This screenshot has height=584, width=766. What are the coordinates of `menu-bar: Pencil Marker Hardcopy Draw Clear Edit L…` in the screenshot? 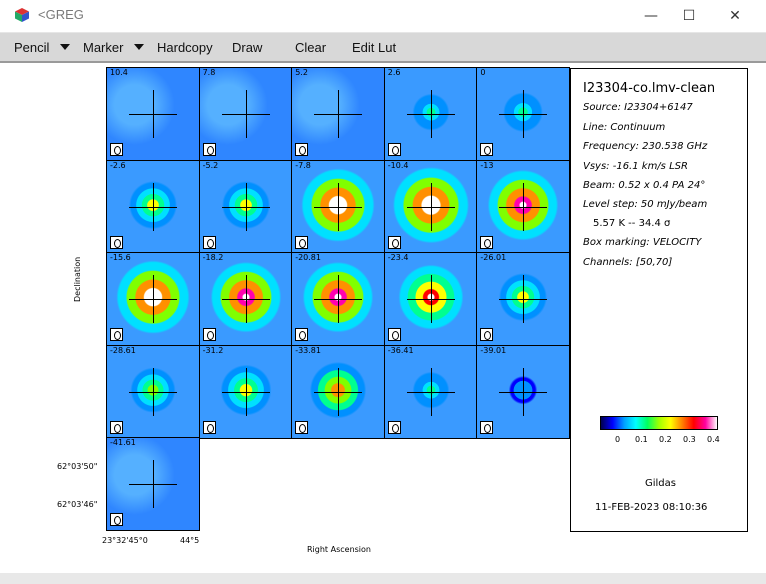 It's located at (383, 48).